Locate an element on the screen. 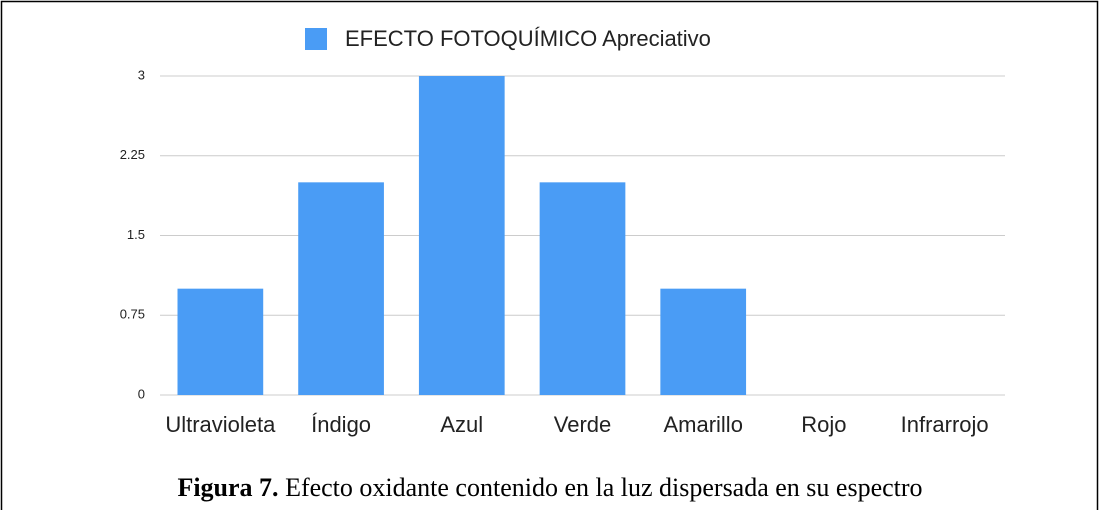 This screenshot has height=510, width=1099. y-tick-label: 1.5 is located at coordinates (136, 234).